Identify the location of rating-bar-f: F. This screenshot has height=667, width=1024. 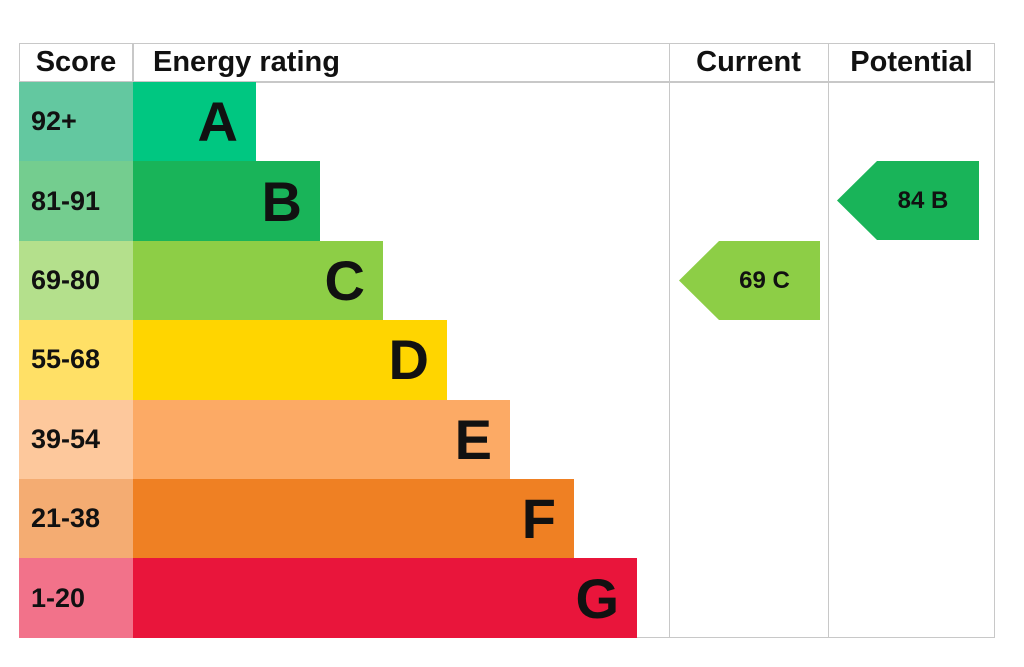
(353, 519).